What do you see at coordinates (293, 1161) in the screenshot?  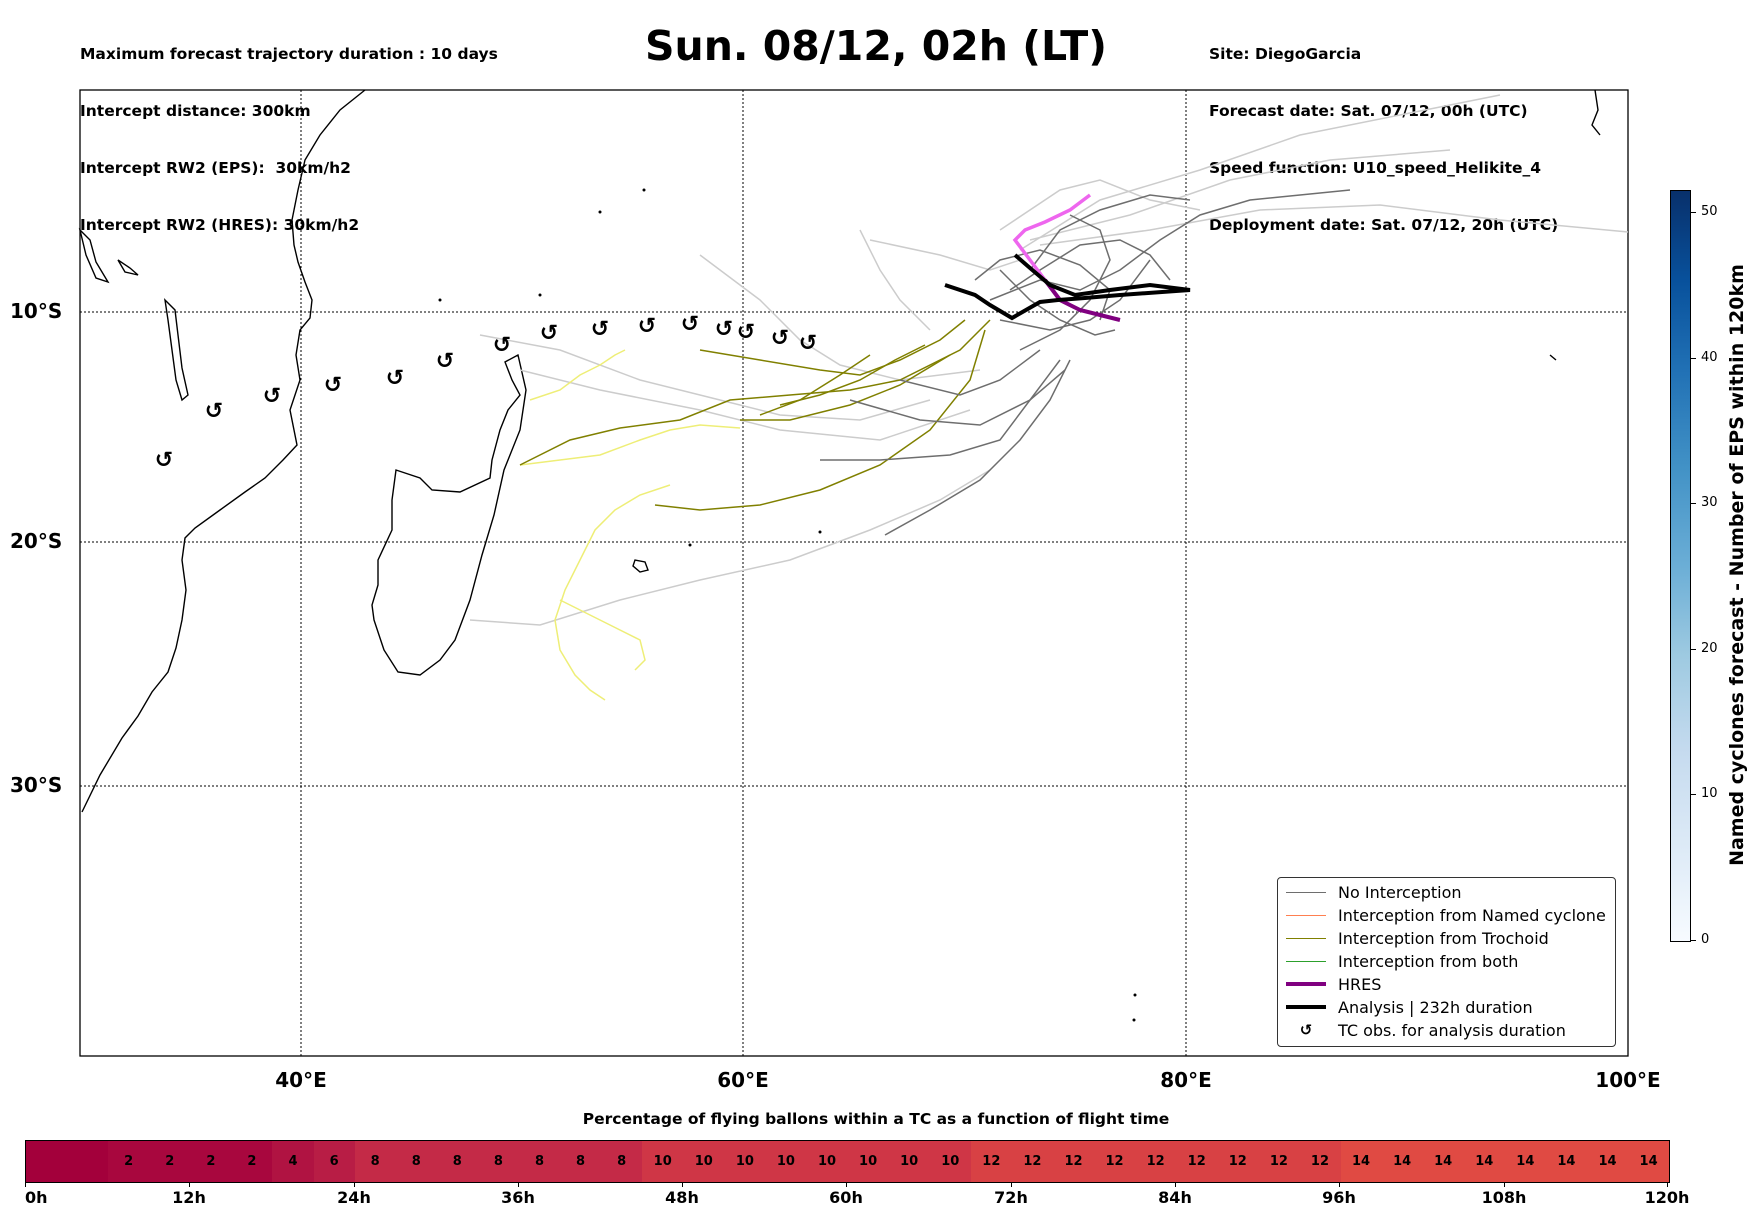 I see `percentage-cell: 4` at bounding box center [293, 1161].